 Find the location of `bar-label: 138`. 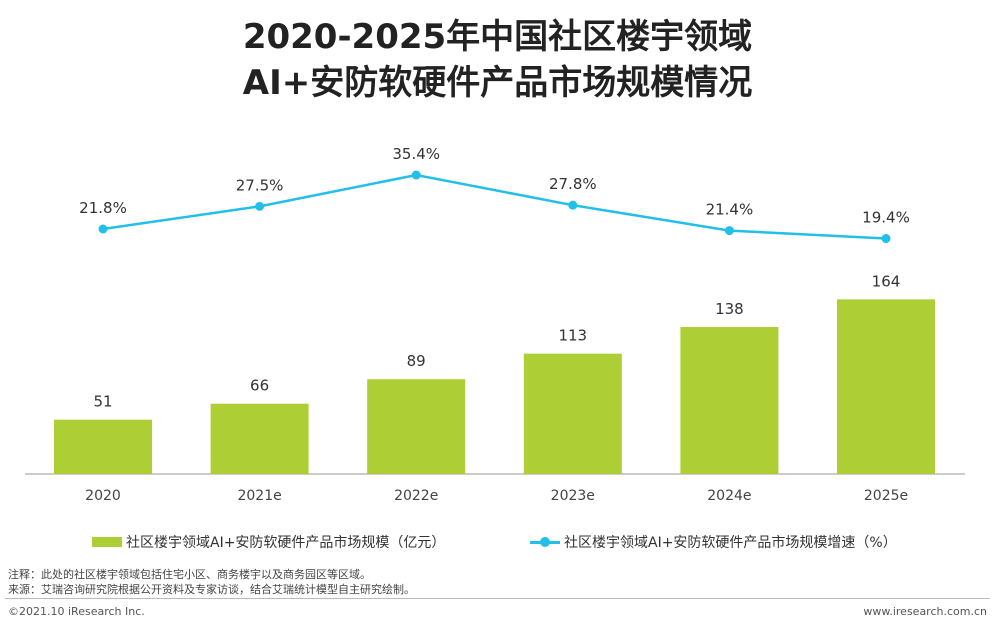

bar-label: 138 is located at coordinates (729, 309).